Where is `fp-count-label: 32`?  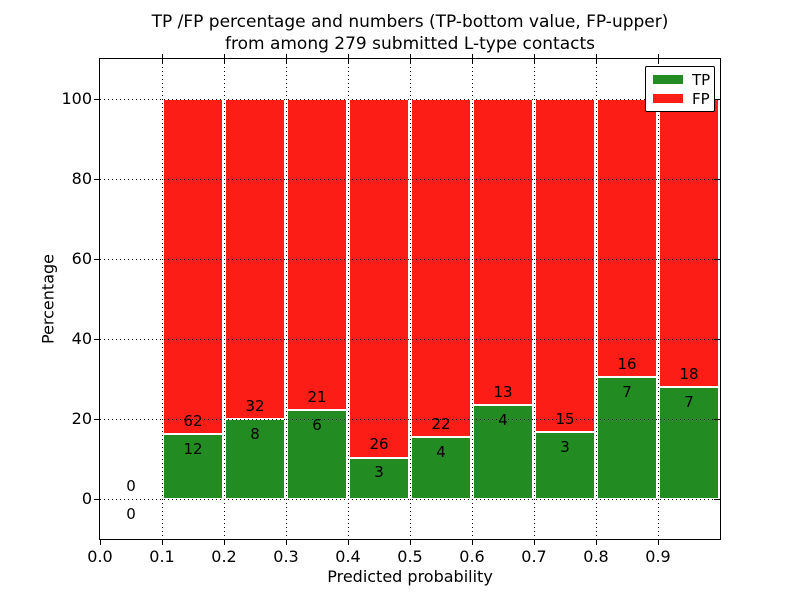 fp-count-label: 32 is located at coordinates (255, 405).